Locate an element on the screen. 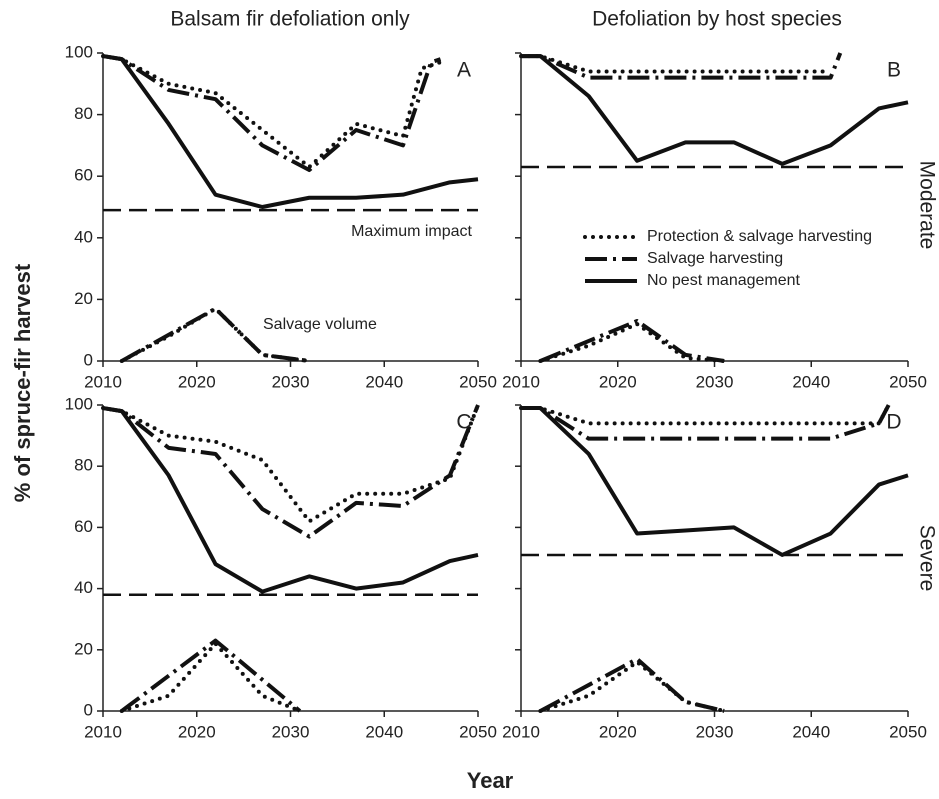 This screenshot has width=939, height=799. legend-label: Salvage harvesting is located at coordinates (715, 258).